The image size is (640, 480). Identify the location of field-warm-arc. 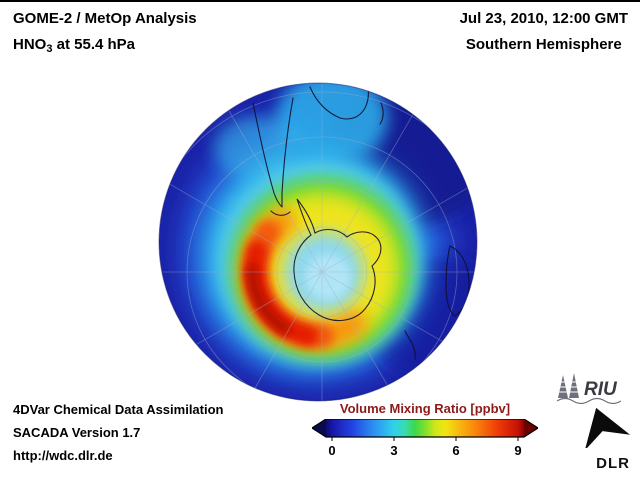
(268, 299).